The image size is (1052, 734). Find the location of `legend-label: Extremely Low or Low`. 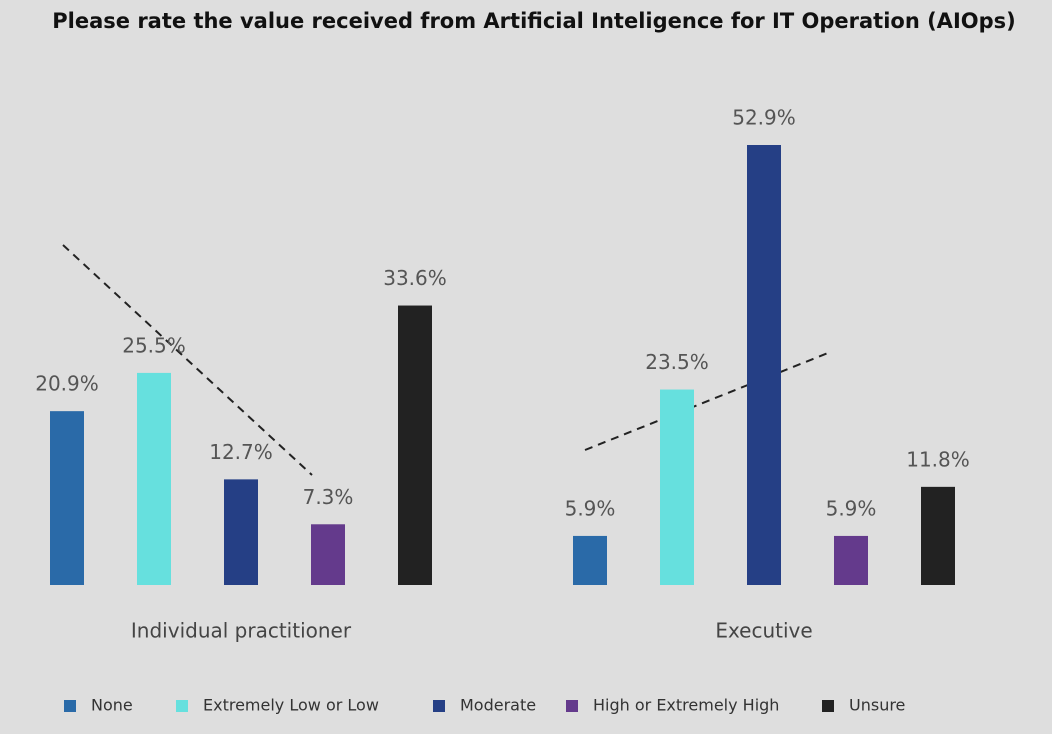

legend-label: Extremely Low or Low is located at coordinates (291, 705).